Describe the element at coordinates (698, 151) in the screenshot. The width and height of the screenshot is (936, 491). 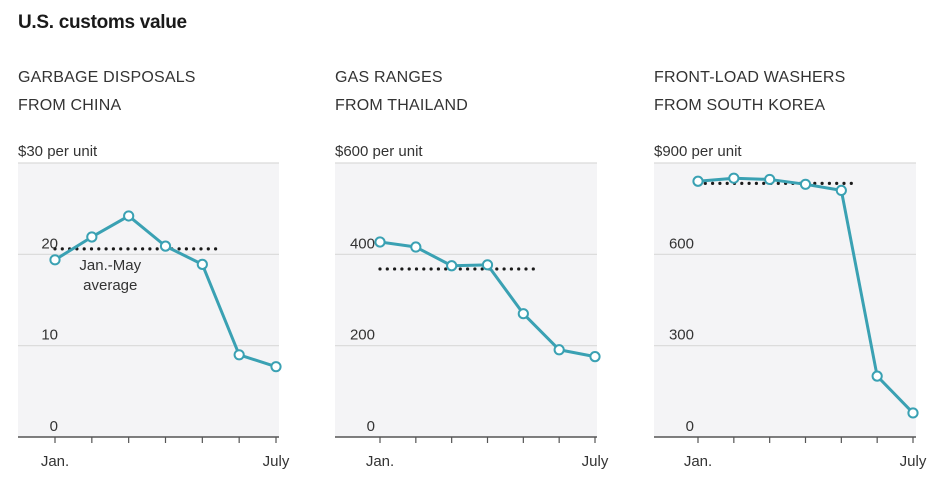
I see `unit-label: $900 per unit` at that location.